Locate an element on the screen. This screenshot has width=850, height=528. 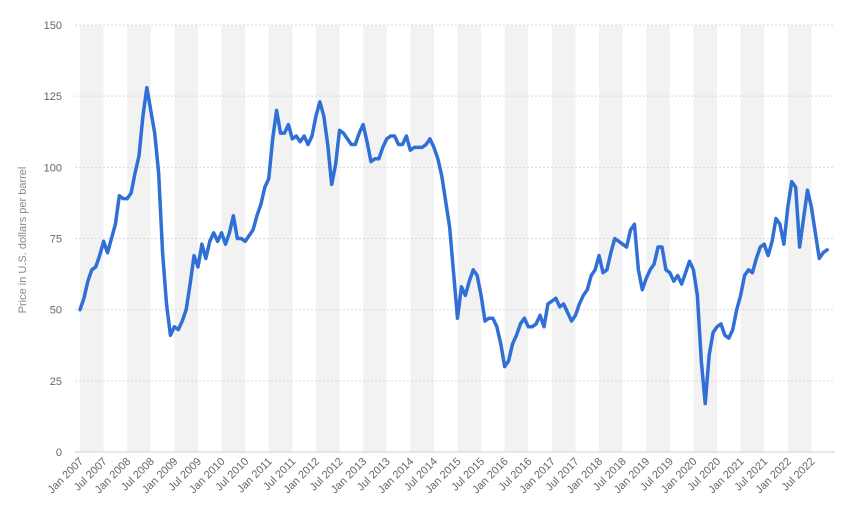
y-tick-label: 100 is located at coordinates (53, 168).